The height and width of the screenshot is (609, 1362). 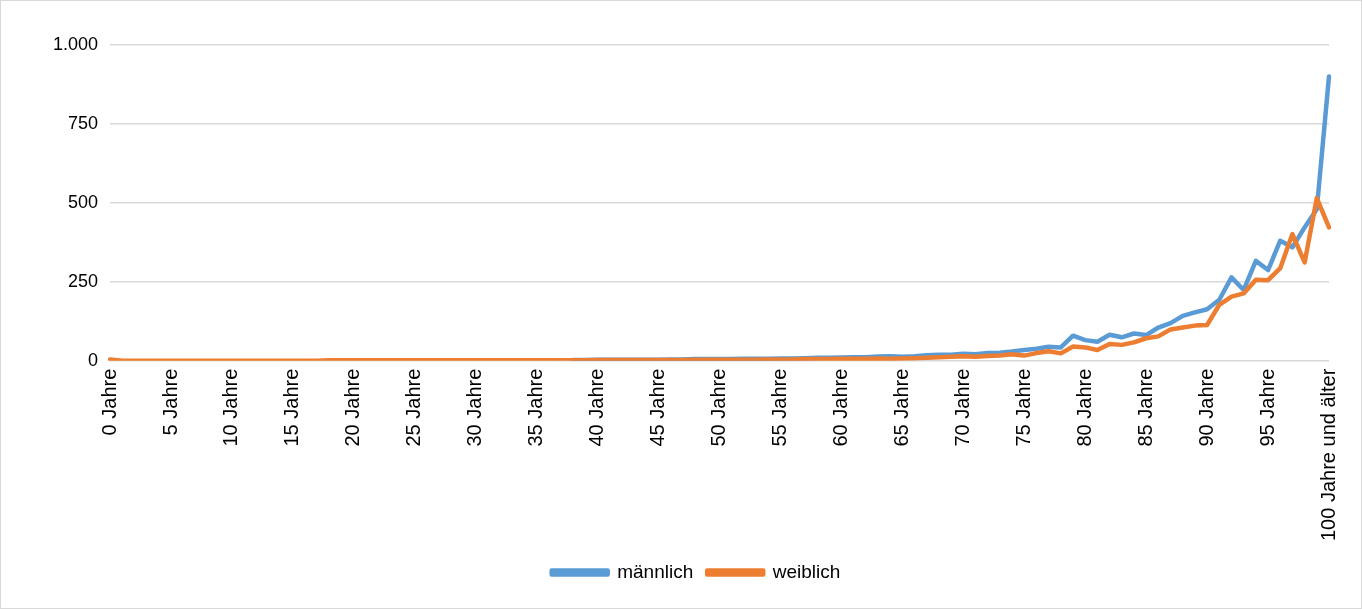 I want to click on x-tick-label: 60 Jahre, so click(x=839, y=407).